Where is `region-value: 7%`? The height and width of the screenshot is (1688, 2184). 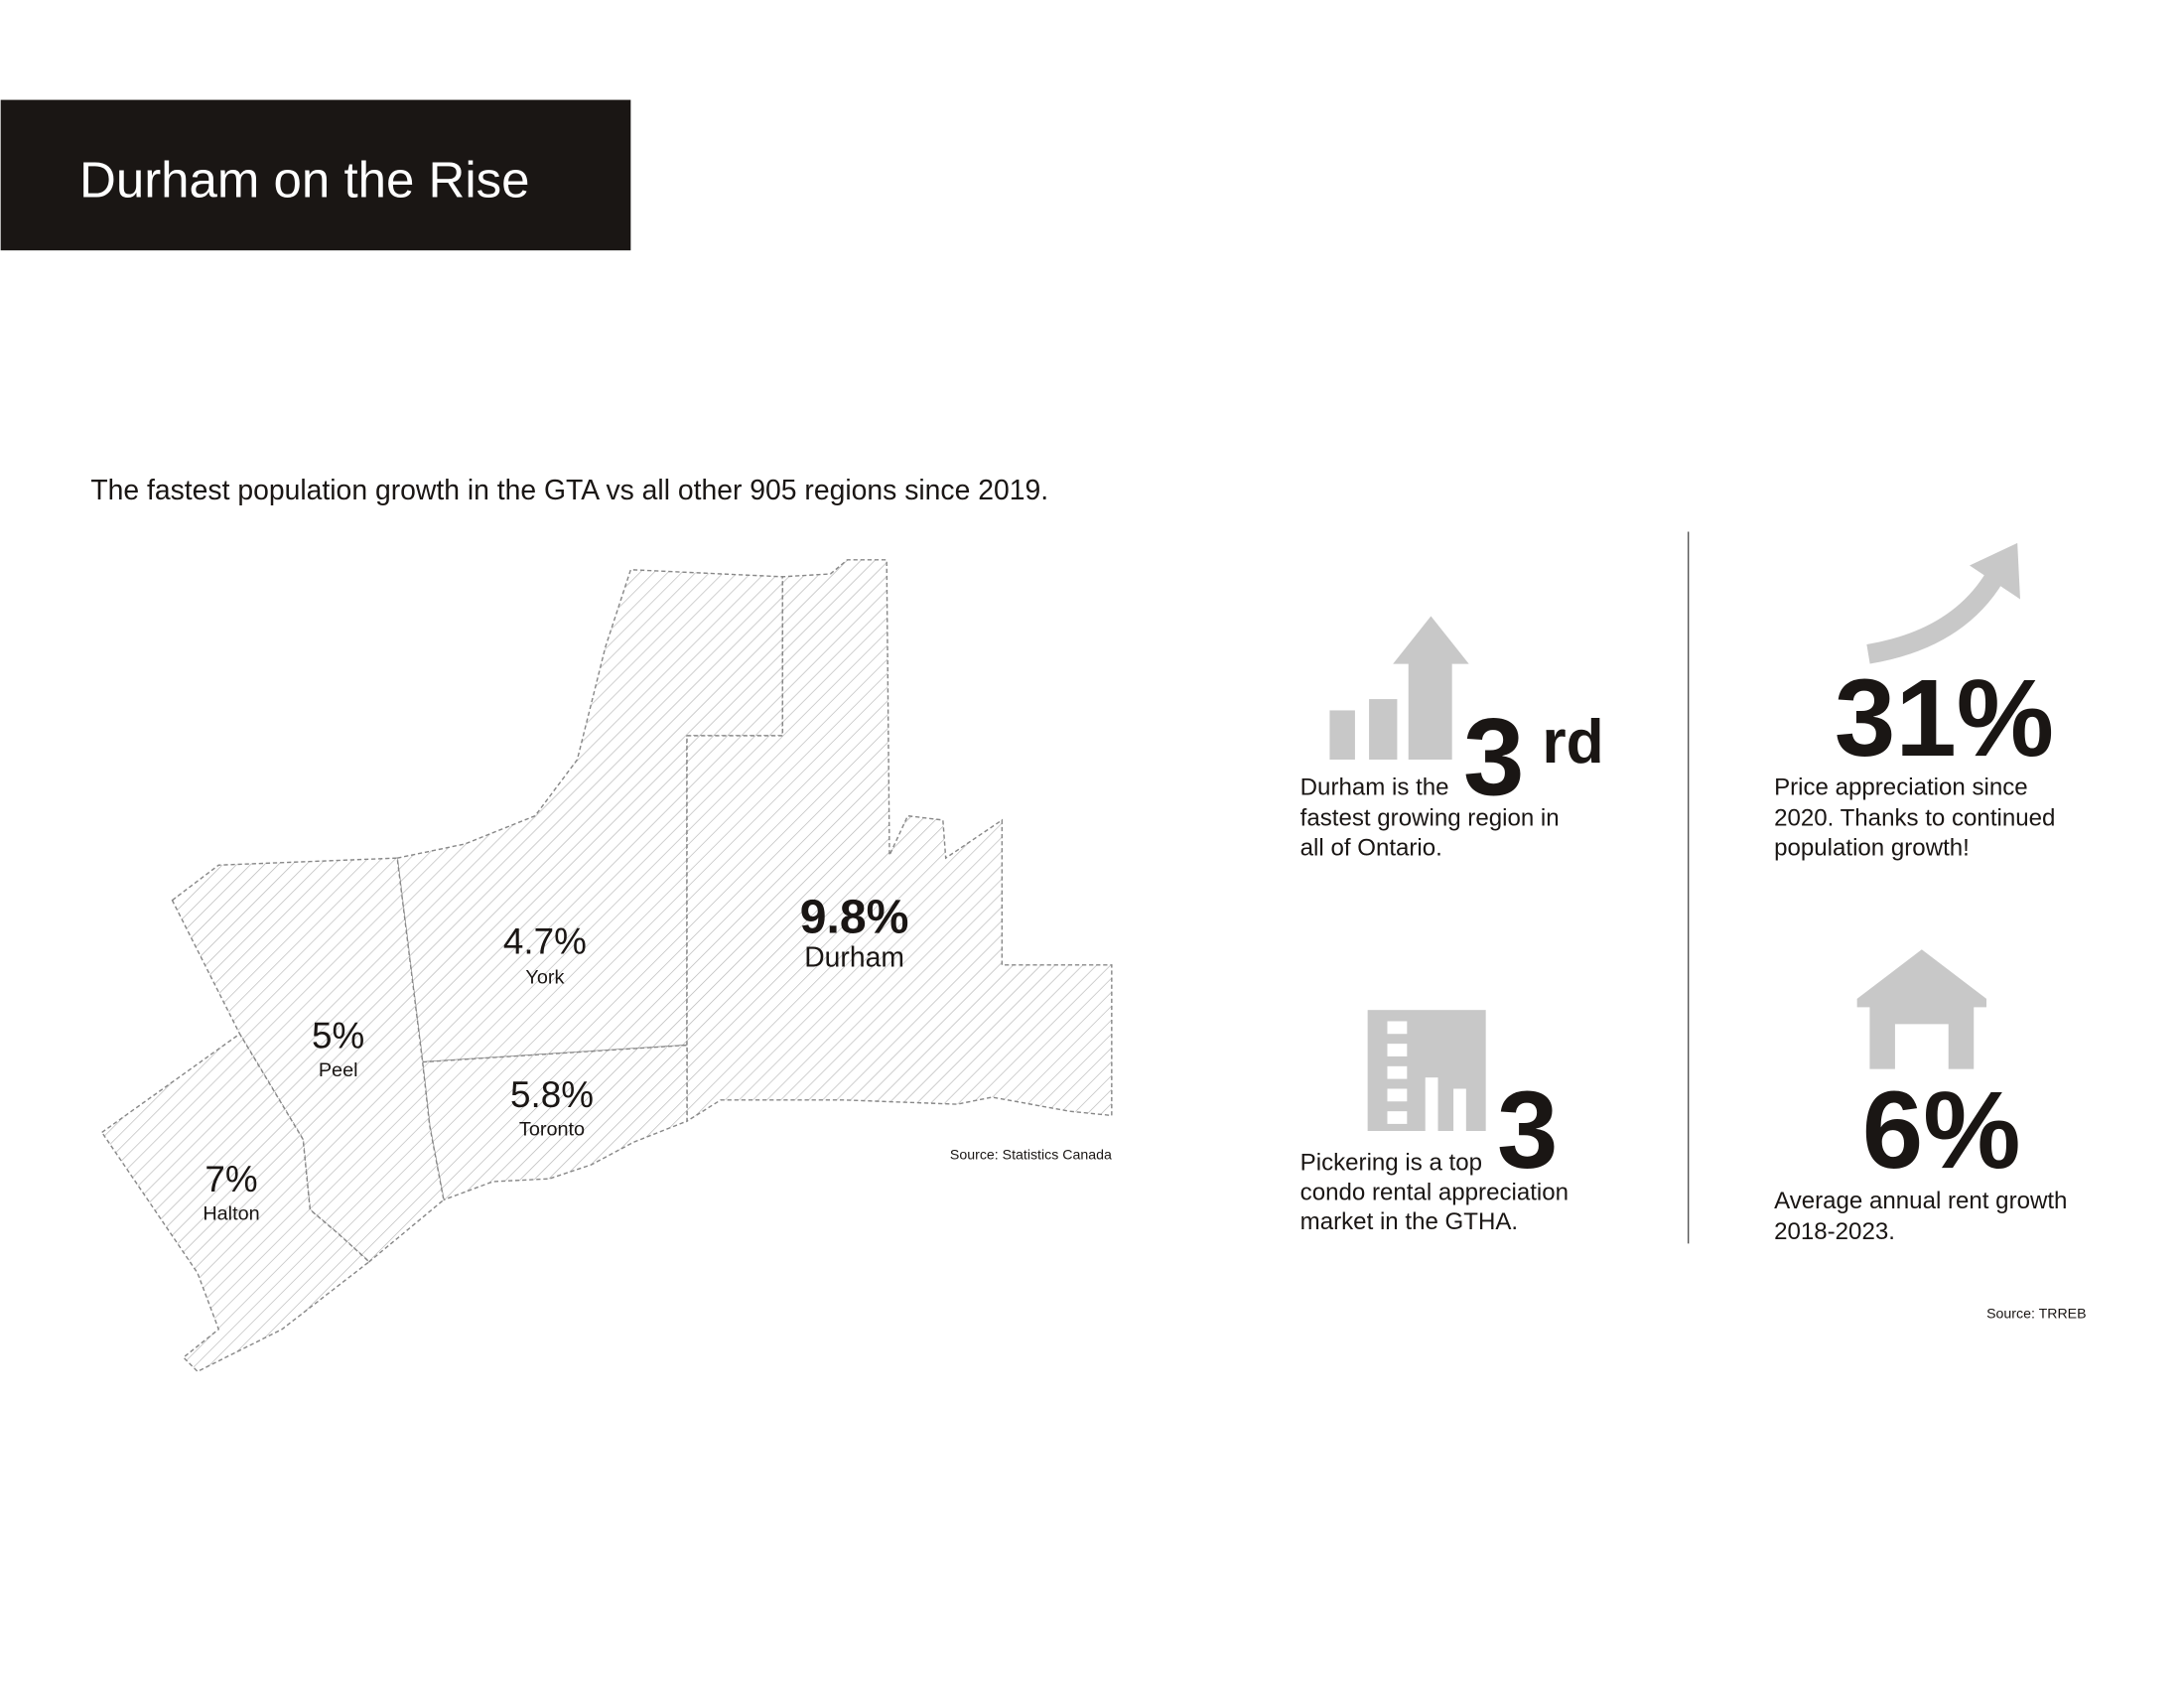
region-value: 7% is located at coordinates (231, 1179).